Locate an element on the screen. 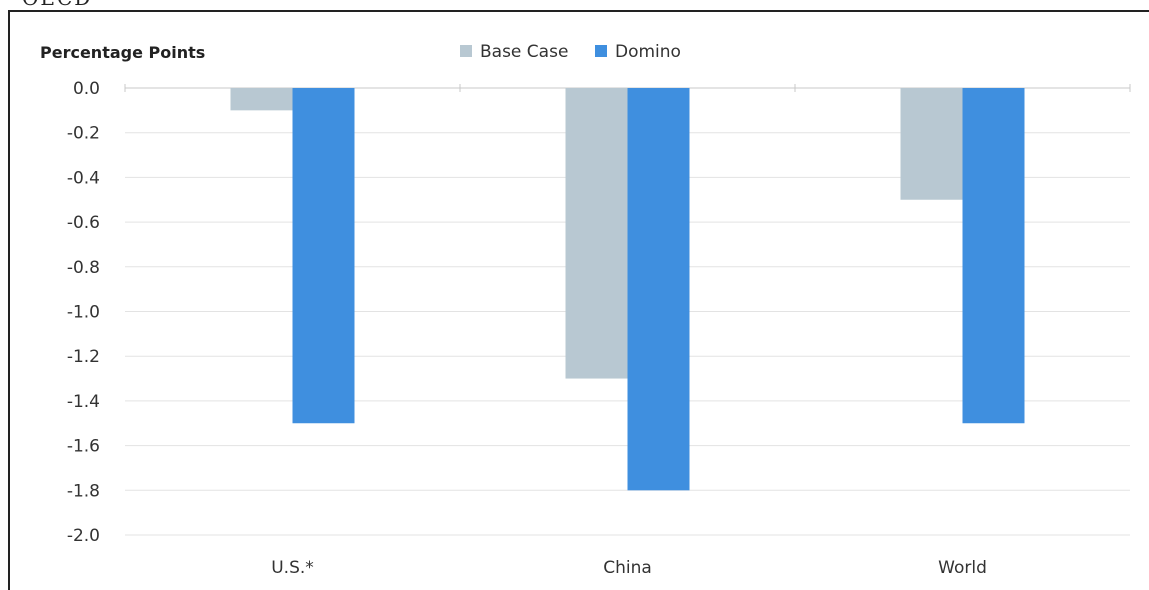 Image resolution: width=1149 pixels, height=590 pixels. y-tick-label: 0.0 is located at coordinates (86, 89).